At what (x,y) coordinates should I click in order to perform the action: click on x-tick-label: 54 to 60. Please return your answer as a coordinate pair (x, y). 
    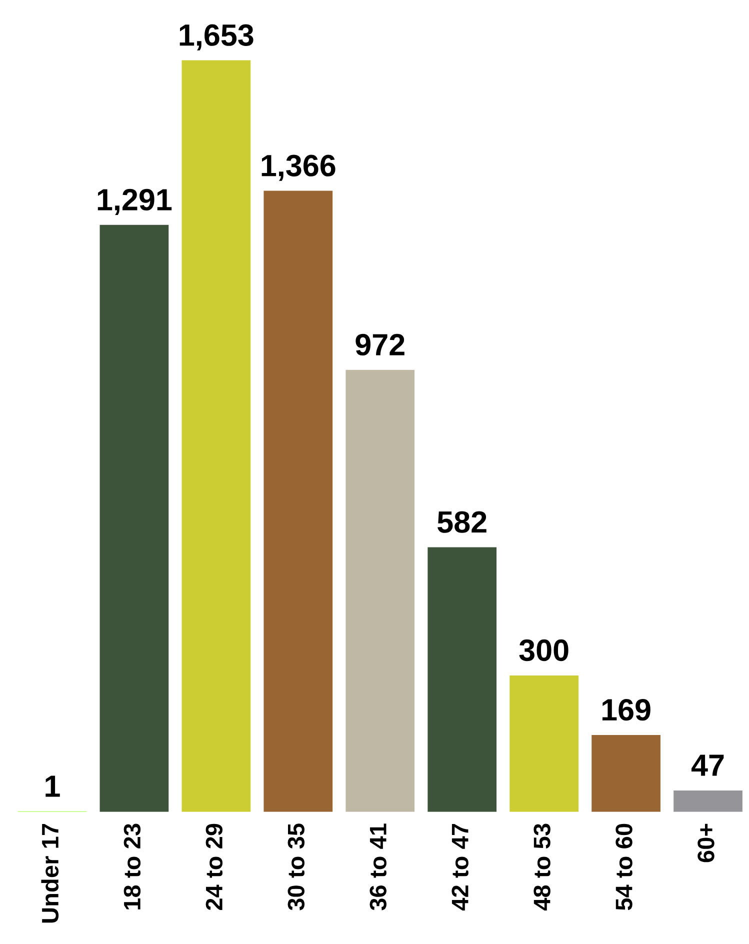
    Looking at the image, I should click on (624, 867).